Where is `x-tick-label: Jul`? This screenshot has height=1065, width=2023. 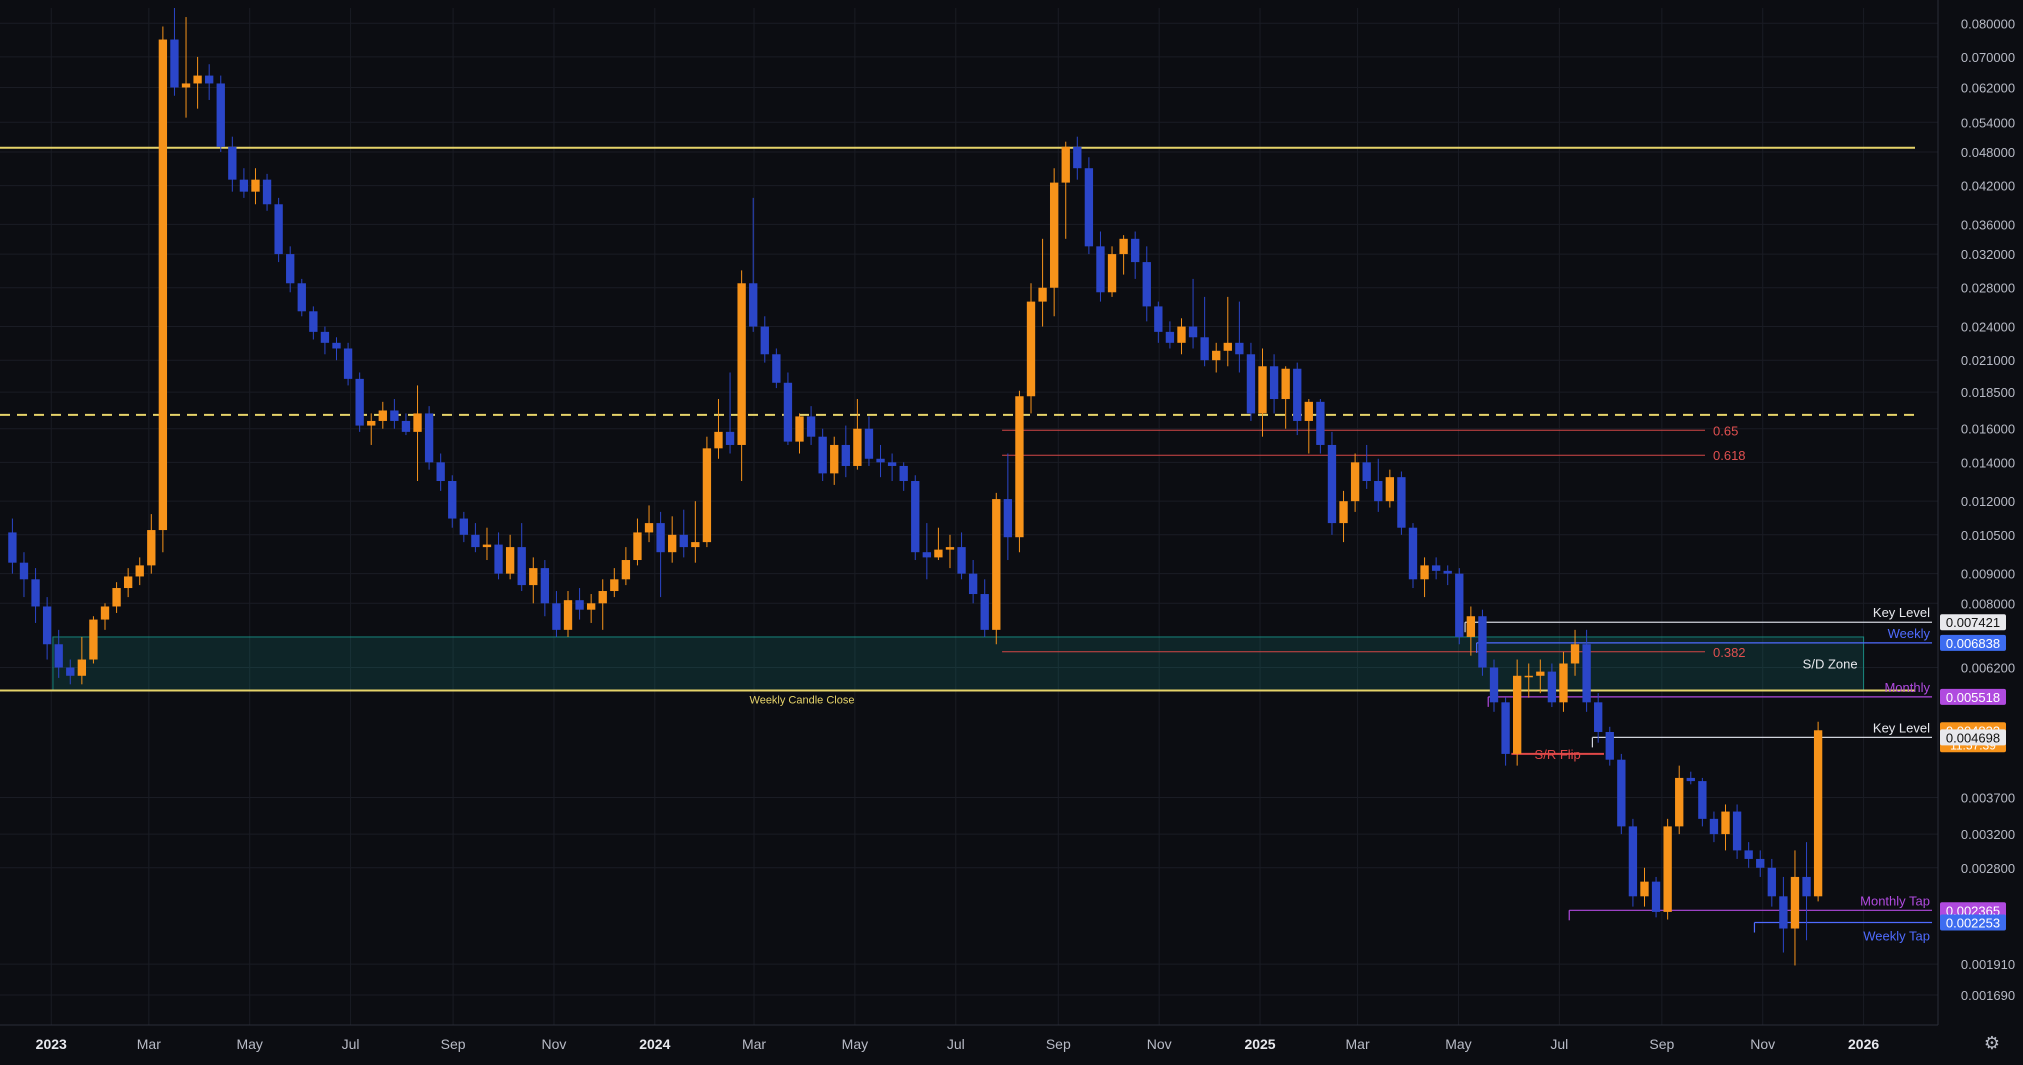
x-tick-label: Jul is located at coordinates (956, 1044).